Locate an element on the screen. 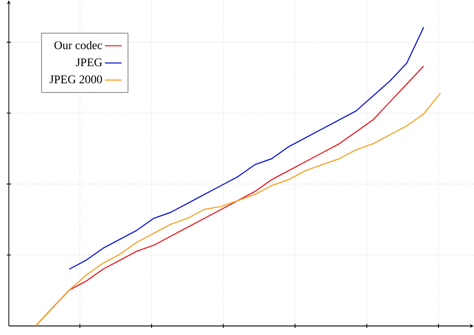 The height and width of the screenshot is (335, 474). legend-label: JPEG is located at coordinates (89, 62).